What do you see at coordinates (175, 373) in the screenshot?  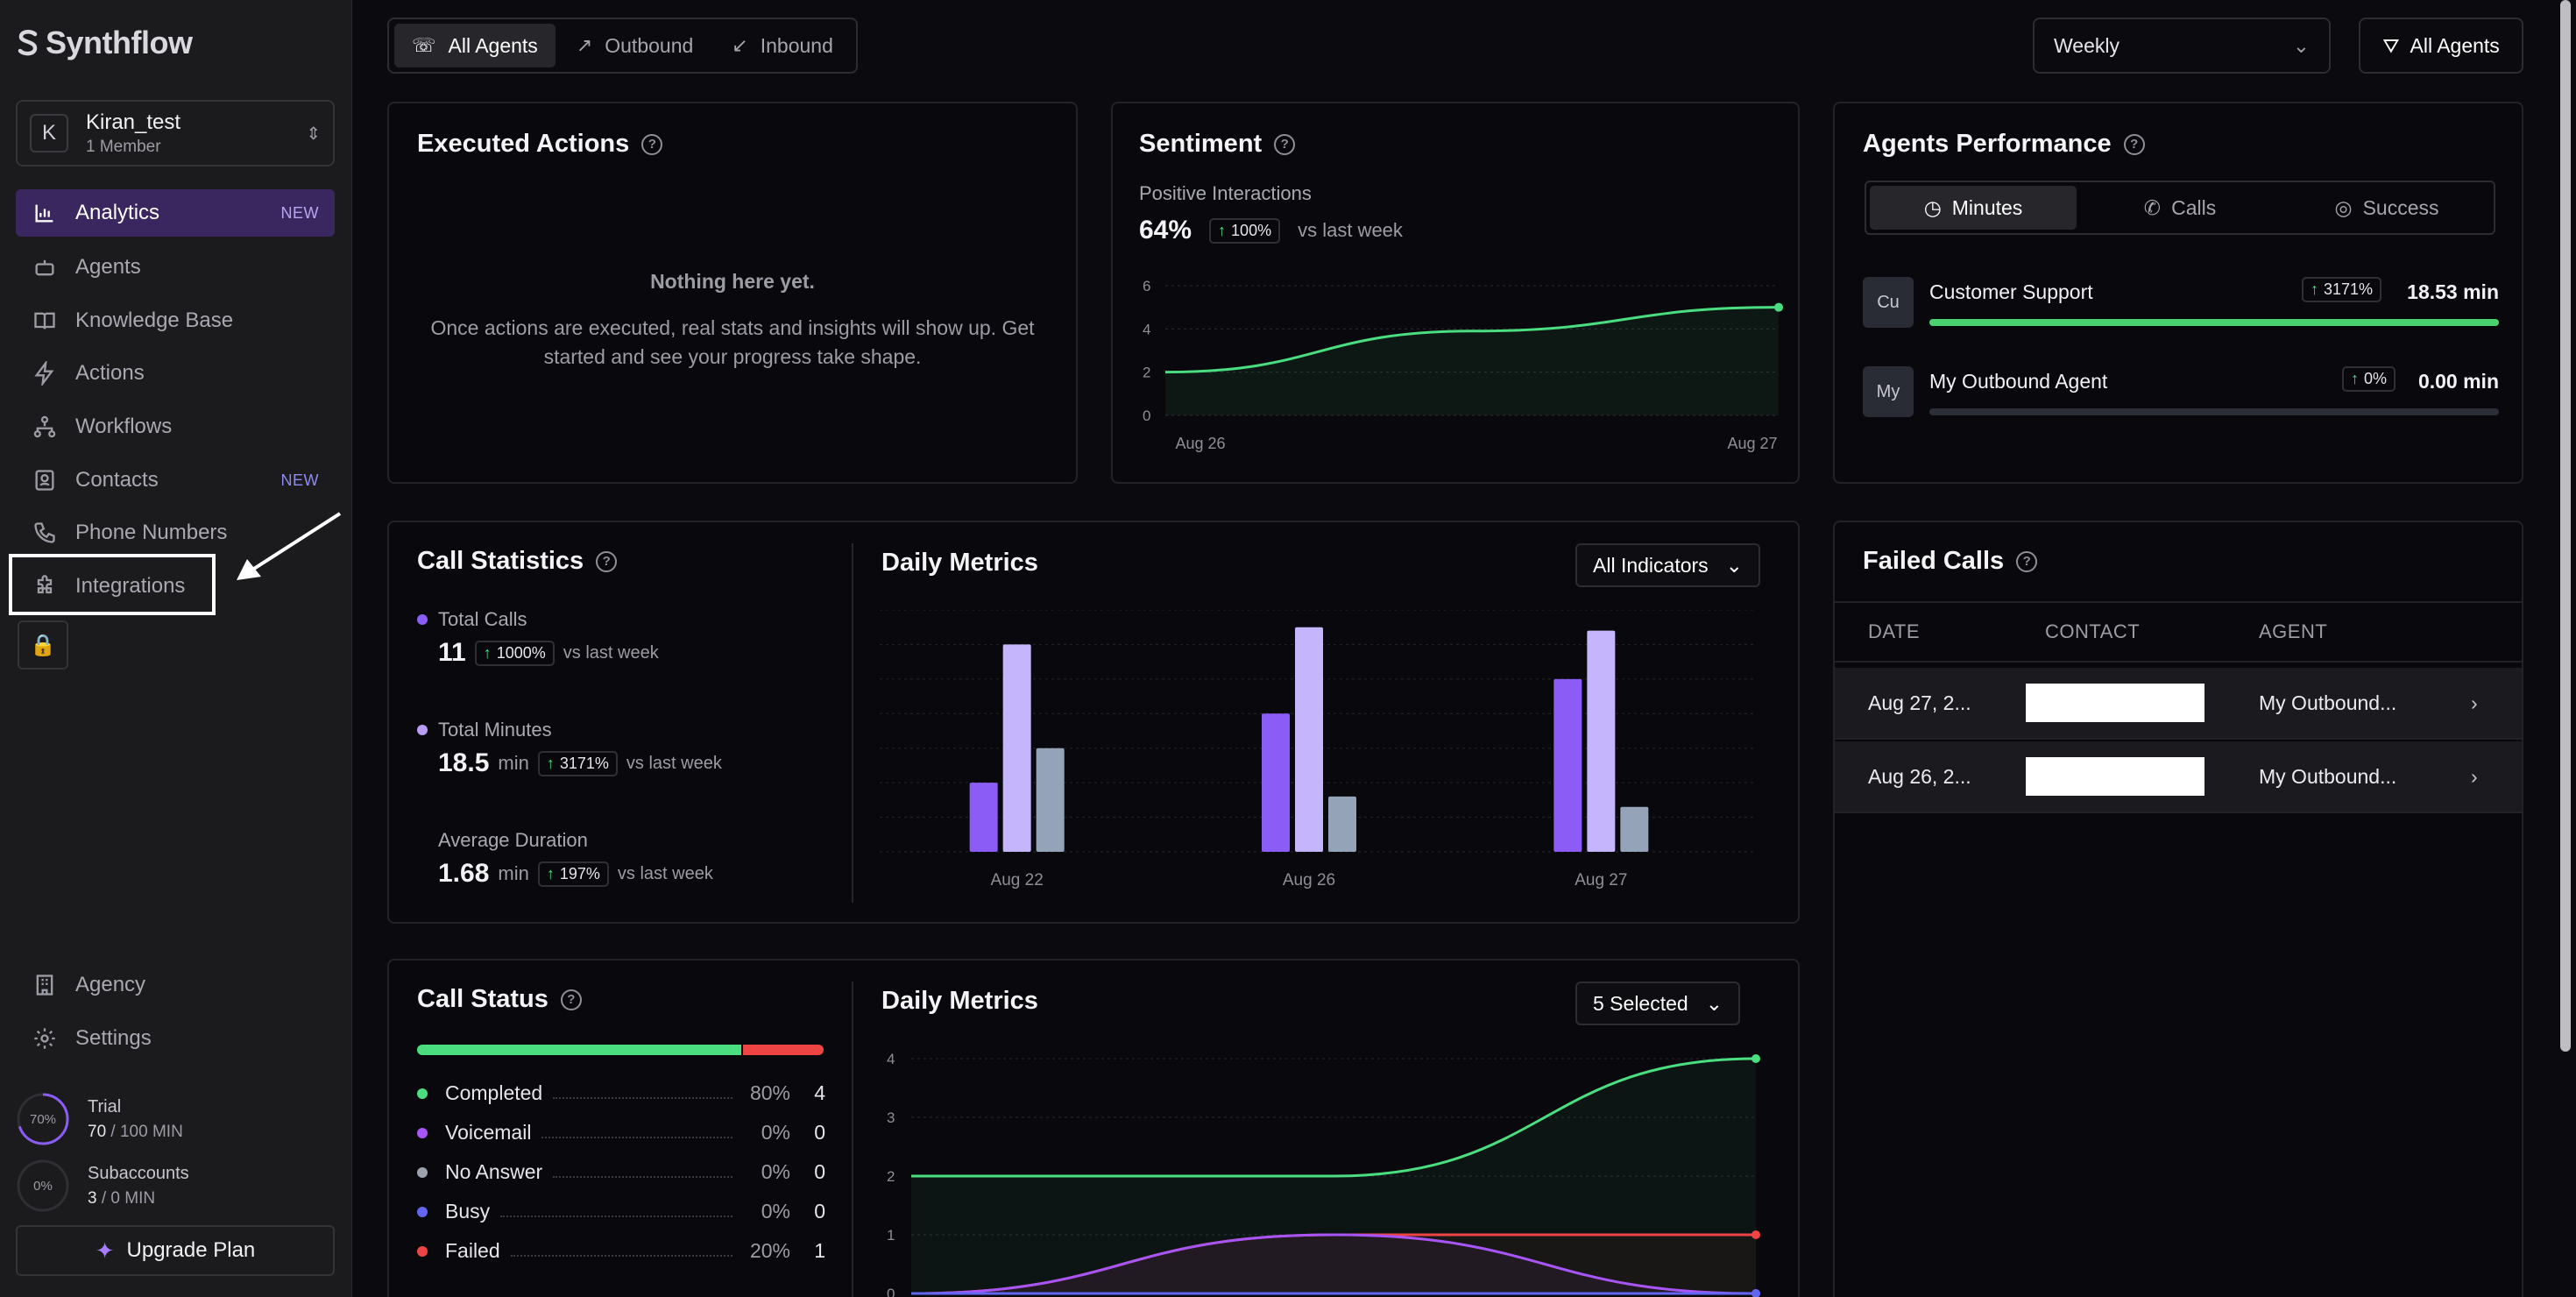 I see `sidebar-item-actions: Actions` at bounding box center [175, 373].